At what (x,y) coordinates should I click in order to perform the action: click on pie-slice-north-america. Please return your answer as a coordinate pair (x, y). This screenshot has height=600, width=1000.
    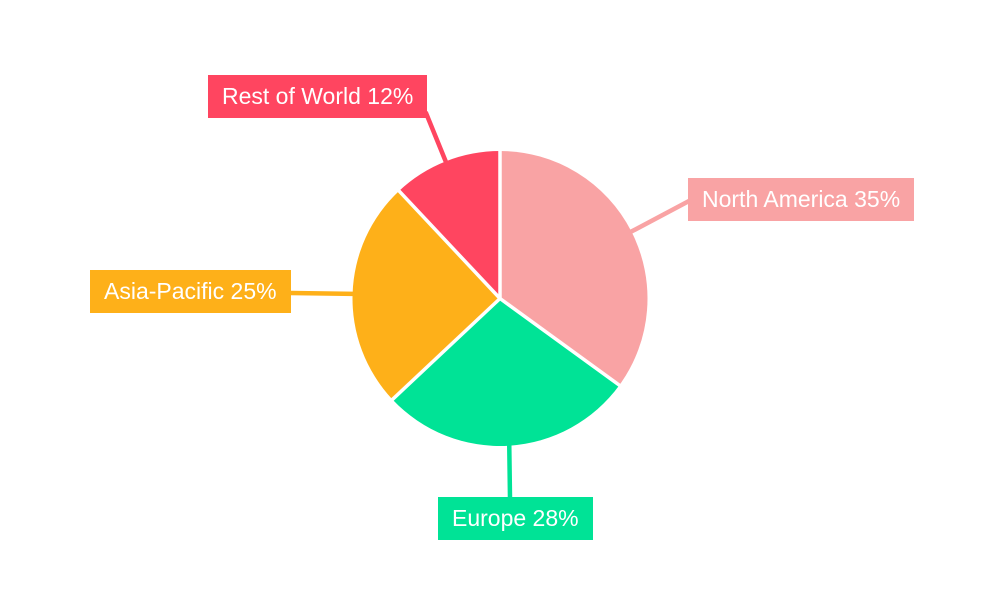
    Looking at the image, I should click on (574, 268).